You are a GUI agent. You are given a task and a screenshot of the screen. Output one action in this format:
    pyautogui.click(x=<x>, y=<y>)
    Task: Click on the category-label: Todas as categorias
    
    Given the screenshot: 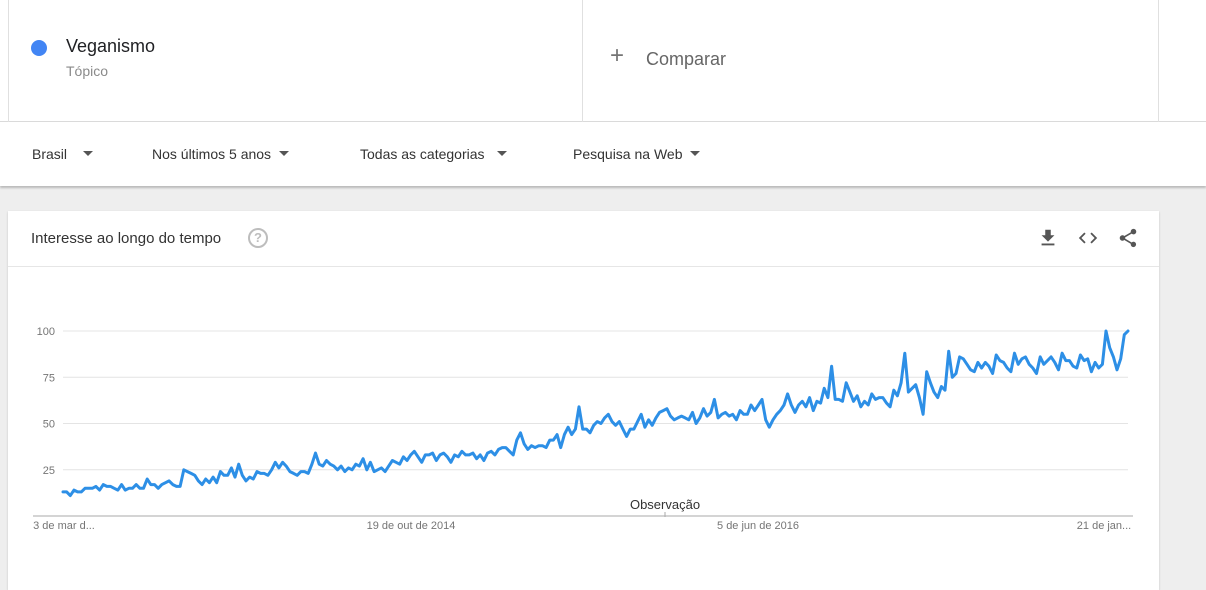 What is the action you would take?
    pyautogui.click(x=422, y=154)
    